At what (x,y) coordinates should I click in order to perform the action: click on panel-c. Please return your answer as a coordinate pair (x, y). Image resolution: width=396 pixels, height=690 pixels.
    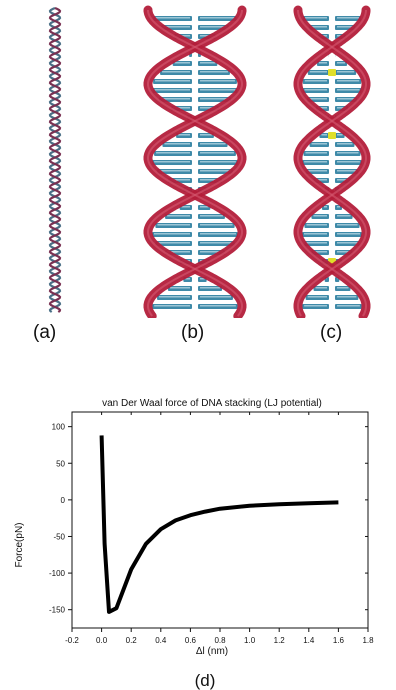
    Looking at the image, I should click on (332, 160).